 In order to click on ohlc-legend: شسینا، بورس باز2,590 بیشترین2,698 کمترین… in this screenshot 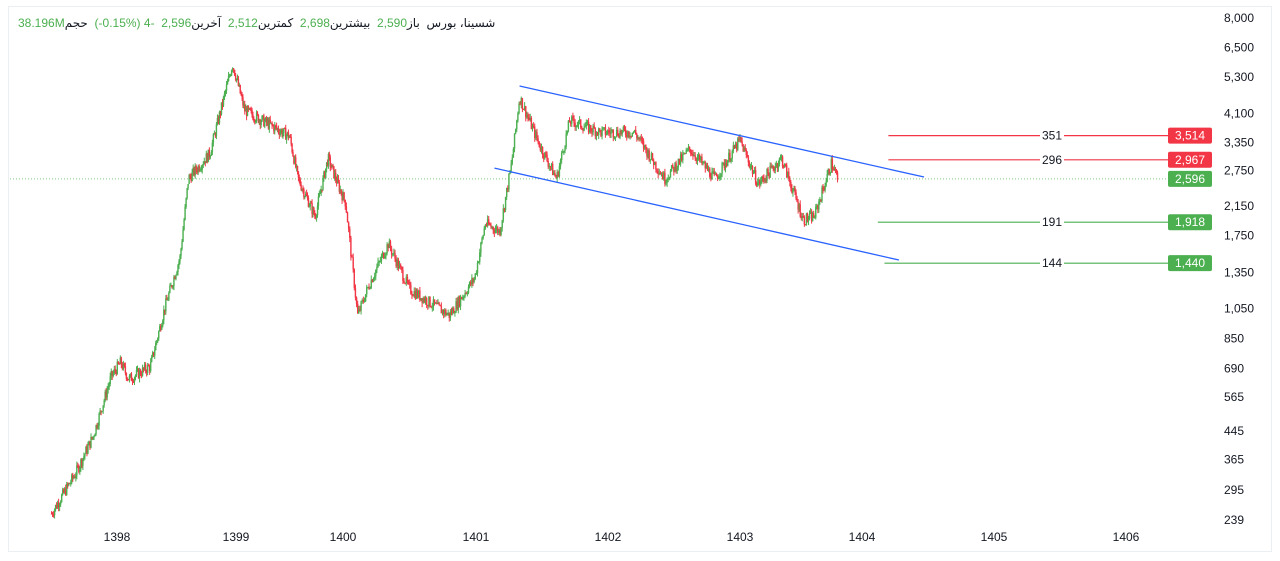, I will do `click(256, 23)`.